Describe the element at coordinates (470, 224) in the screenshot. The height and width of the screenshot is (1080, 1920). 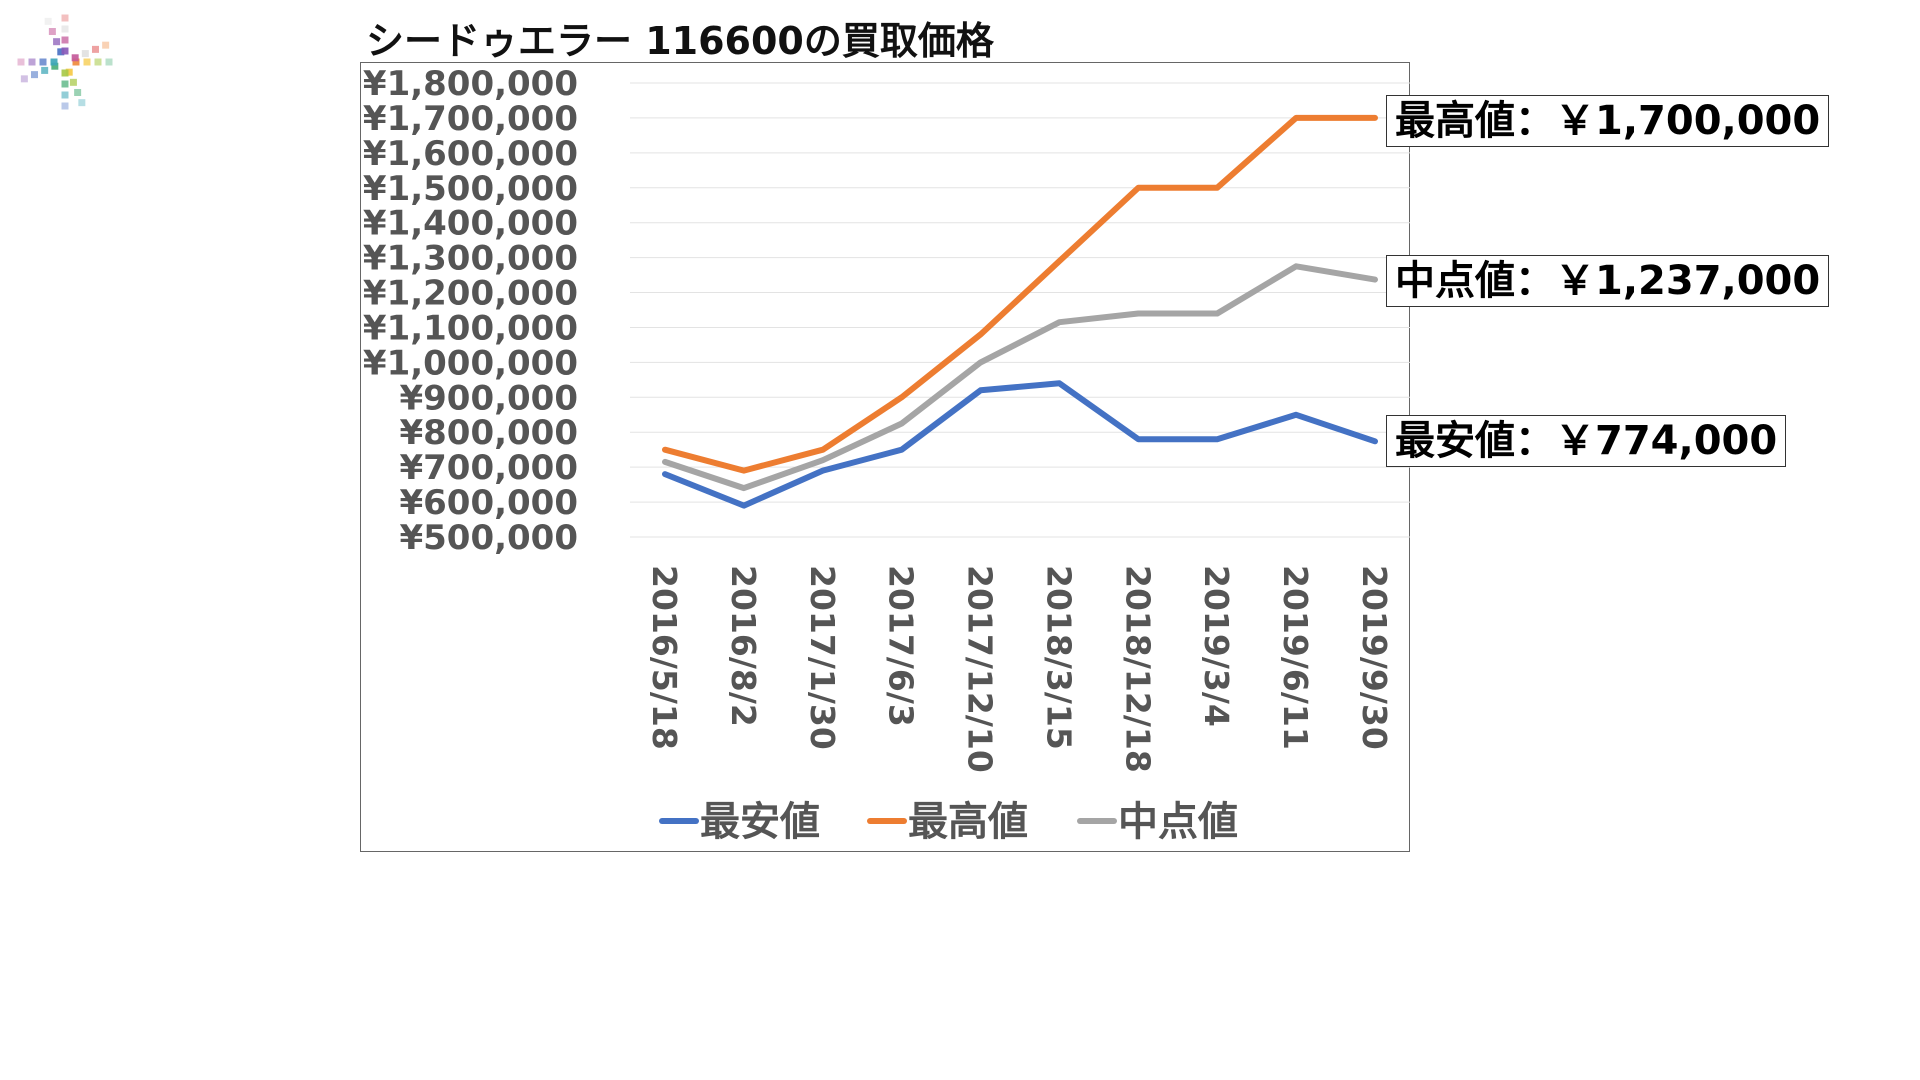
I see `y-tick-label: ¥1,400,000` at that location.